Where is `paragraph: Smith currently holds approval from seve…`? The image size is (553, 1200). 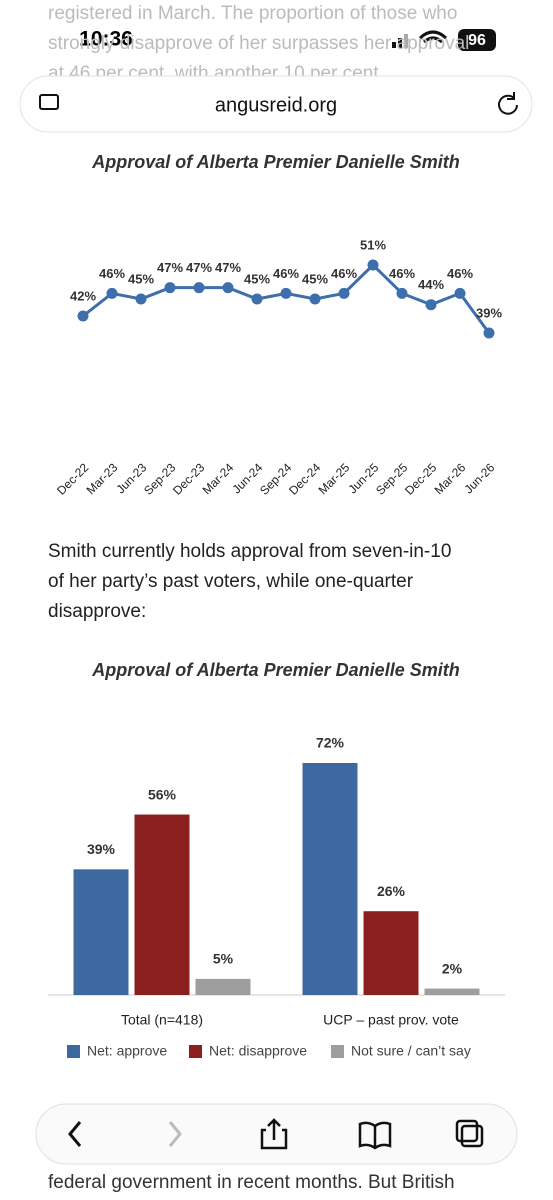
paragraph: Smith currently holds approval from seve… is located at coordinates (249, 581).